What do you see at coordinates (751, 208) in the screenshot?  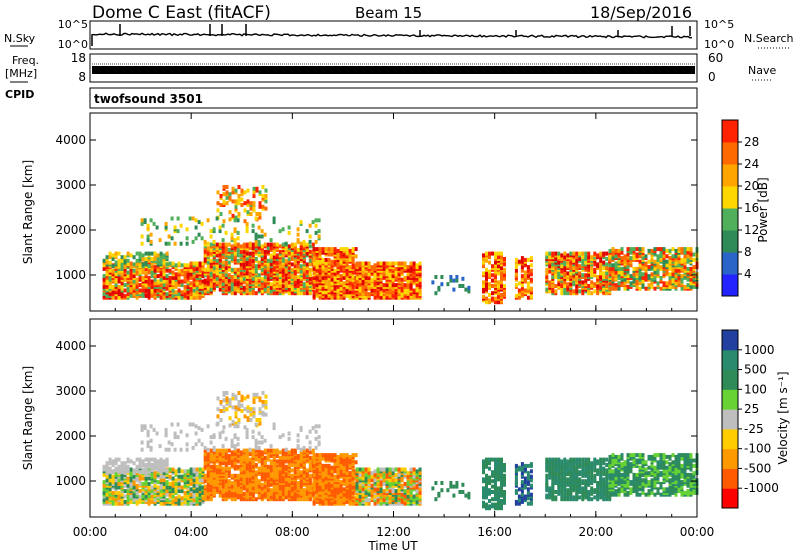 I see `colorbar-tick-label: 16` at bounding box center [751, 208].